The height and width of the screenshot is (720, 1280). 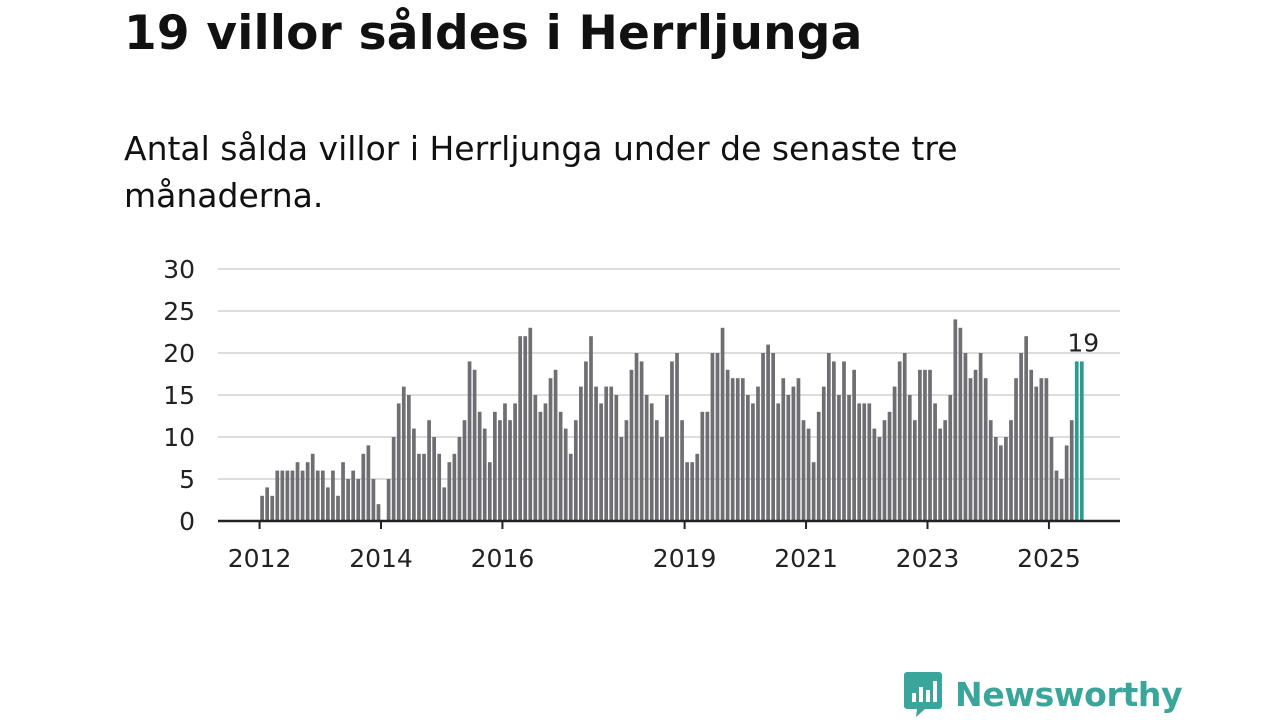 What do you see at coordinates (923, 694) in the screenshot?
I see `bar-chart-speech-bubble-icon` at bounding box center [923, 694].